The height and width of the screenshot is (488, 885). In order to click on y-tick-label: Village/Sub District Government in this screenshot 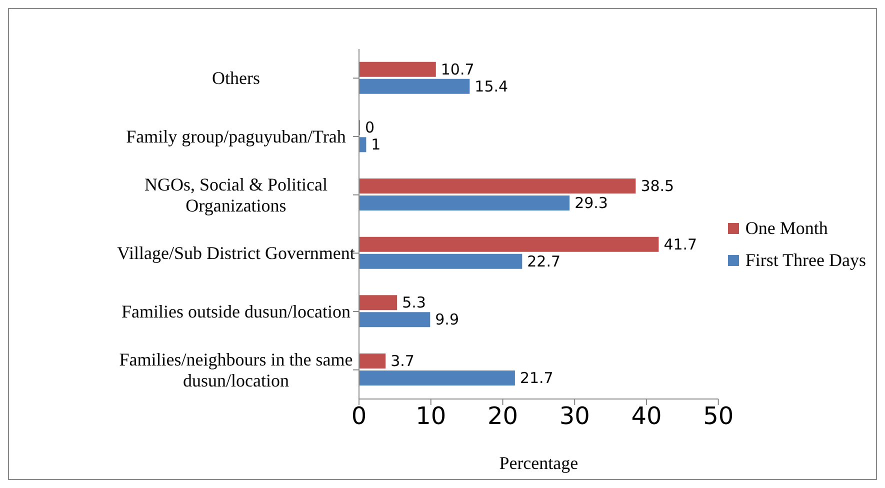, I will do `click(236, 253)`.